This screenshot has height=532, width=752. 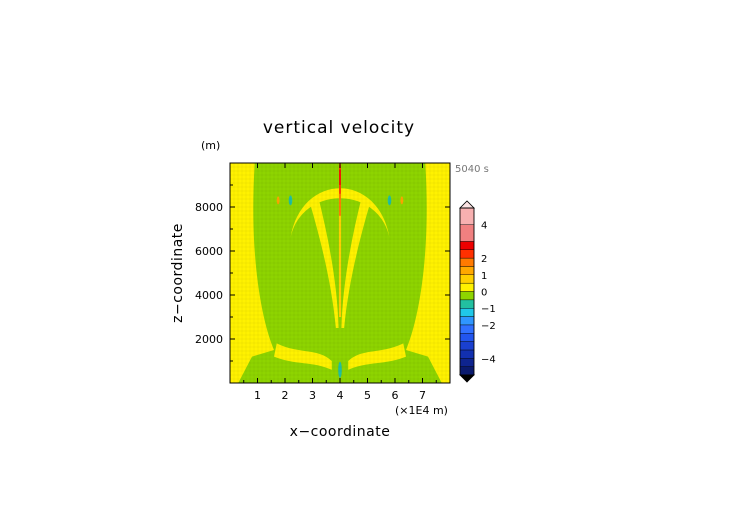 What do you see at coordinates (285, 395) in the screenshot?
I see `x-tick-label: 2` at bounding box center [285, 395].